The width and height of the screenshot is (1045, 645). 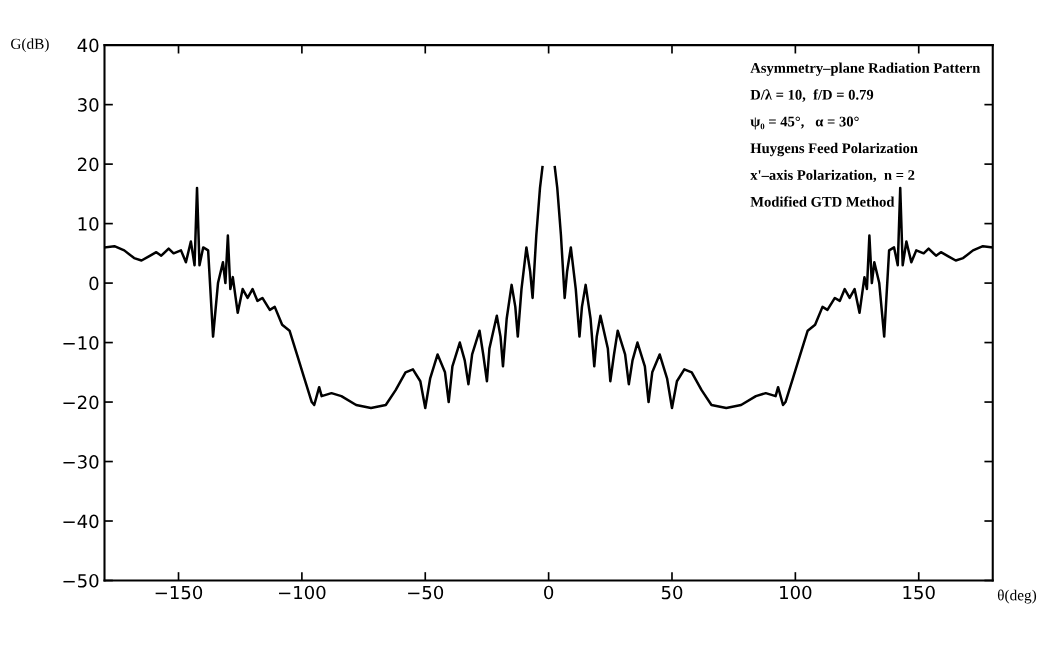 What do you see at coordinates (88, 224) in the screenshot?
I see `y-tick-label: 10` at bounding box center [88, 224].